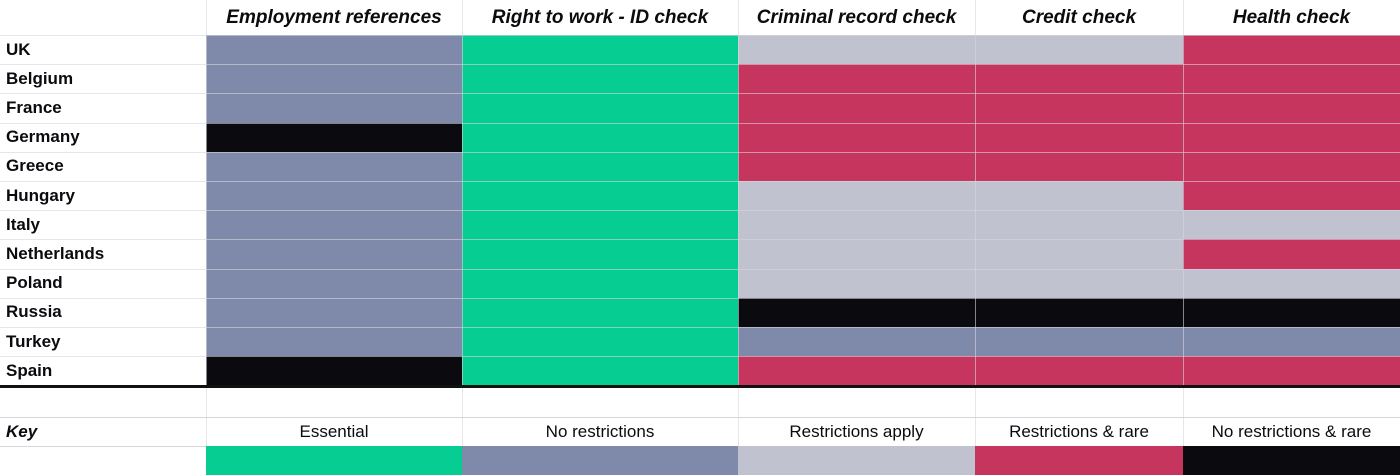 Image resolution: width=1400 pixels, height=475 pixels. What do you see at coordinates (856, 17) in the screenshot?
I see `column-header: Criminal record check` at bounding box center [856, 17].